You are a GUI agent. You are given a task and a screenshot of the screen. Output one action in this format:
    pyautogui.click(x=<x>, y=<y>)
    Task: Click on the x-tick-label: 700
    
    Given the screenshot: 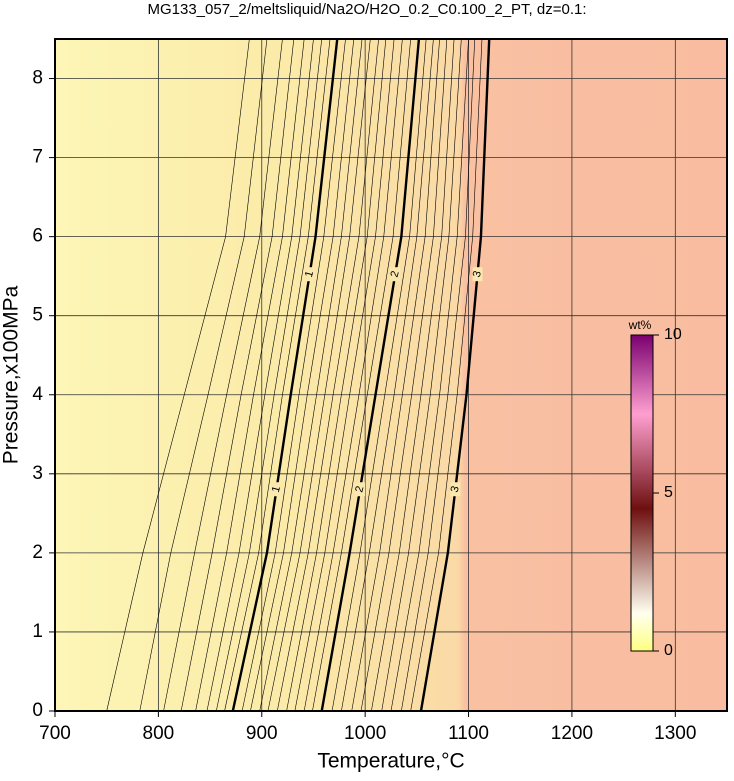 What is the action you would take?
    pyautogui.click(x=55, y=733)
    